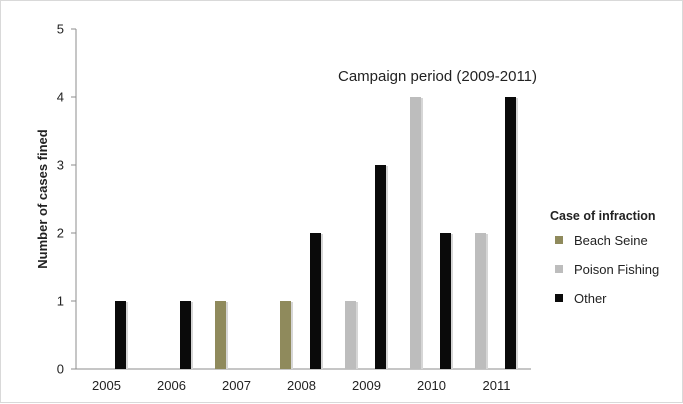 The height and width of the screenshot is (404, 683). I want to click on x-tick-label: 2007, so click(236, 385).